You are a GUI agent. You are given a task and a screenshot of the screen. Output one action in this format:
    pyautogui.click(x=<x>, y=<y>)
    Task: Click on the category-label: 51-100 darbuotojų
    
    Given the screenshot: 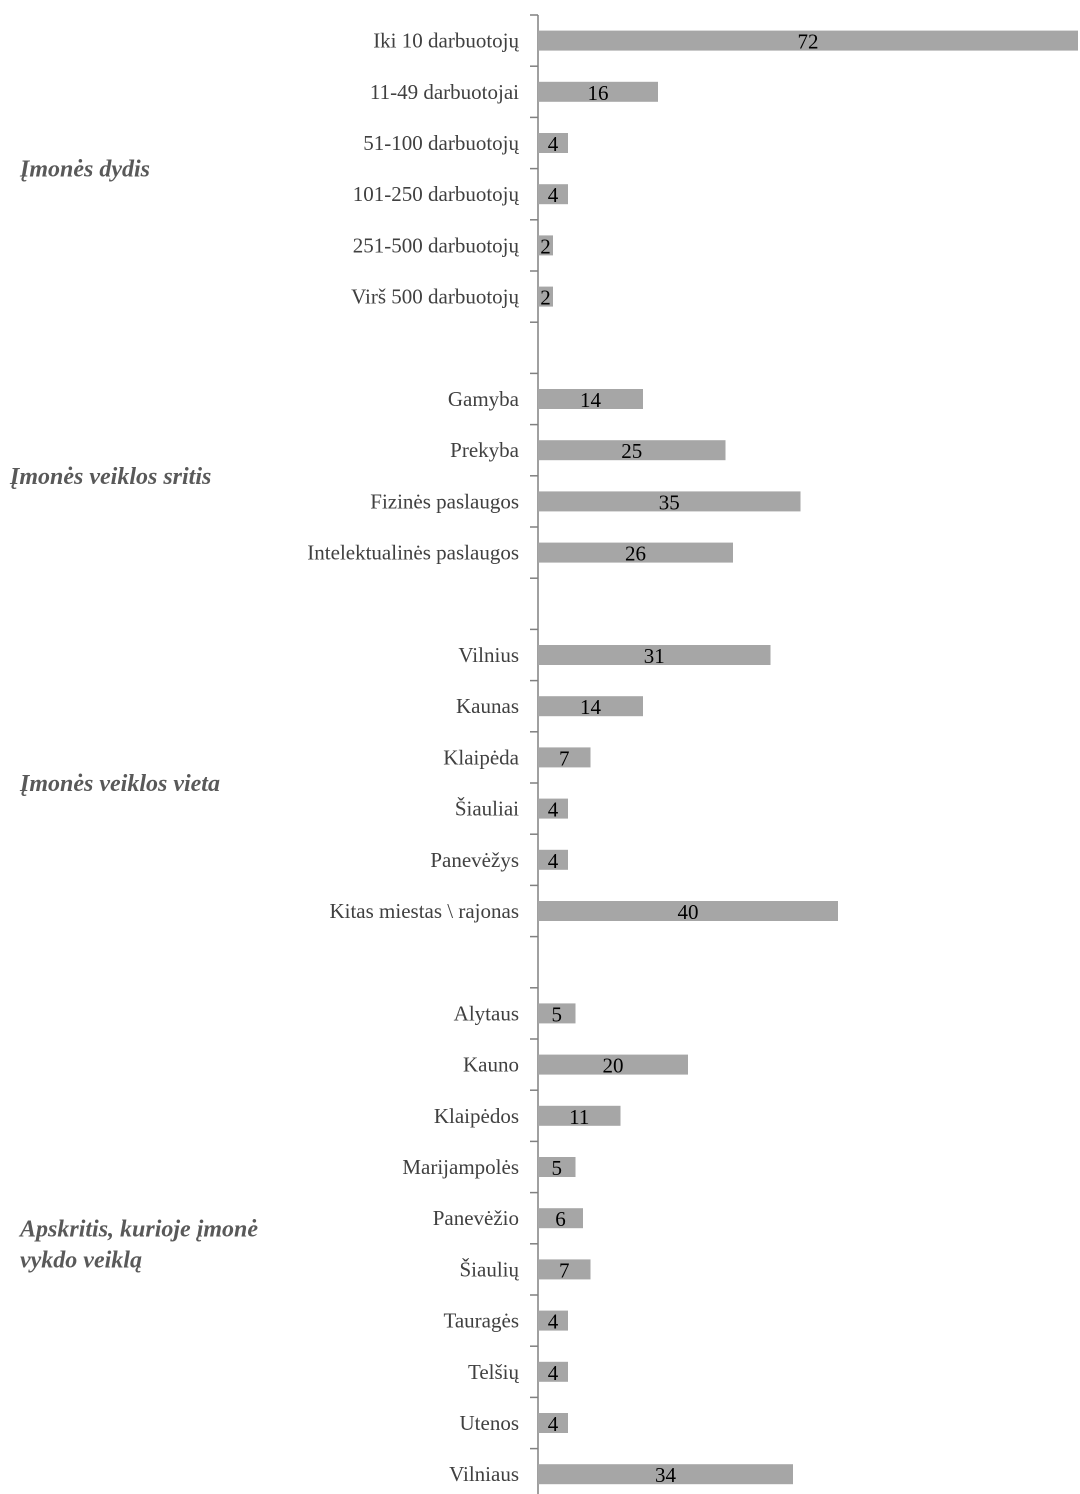 What is the action you would take?
    pyautogui.click(x=441, y=143)
    